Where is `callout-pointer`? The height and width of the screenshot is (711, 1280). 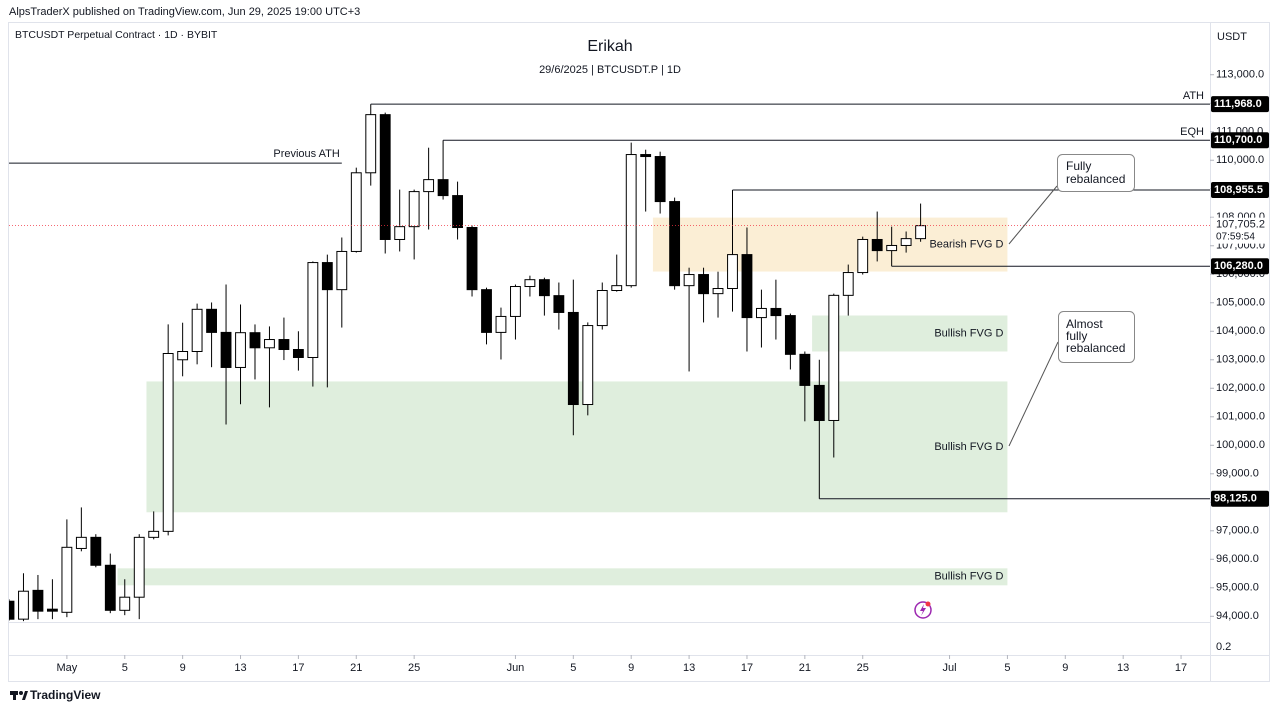
callout-pointer is located at coordinates (1033, 215).